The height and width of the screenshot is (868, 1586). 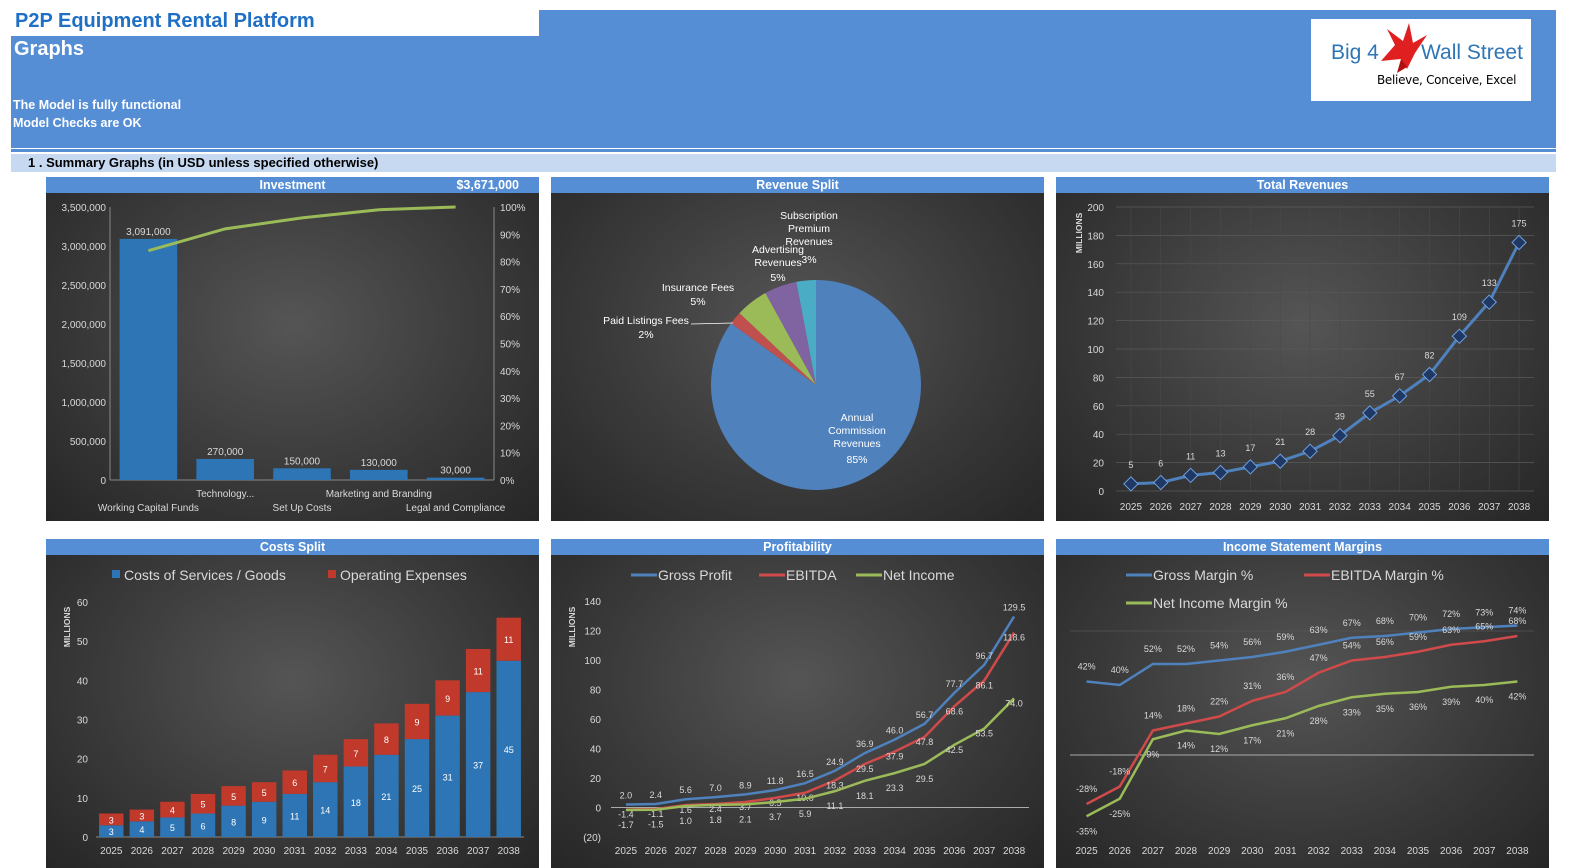 What do you see at coordinates (1517, 611) in the screenshot?
I see `data-label: 74%` at bounding box center [1517, 611].